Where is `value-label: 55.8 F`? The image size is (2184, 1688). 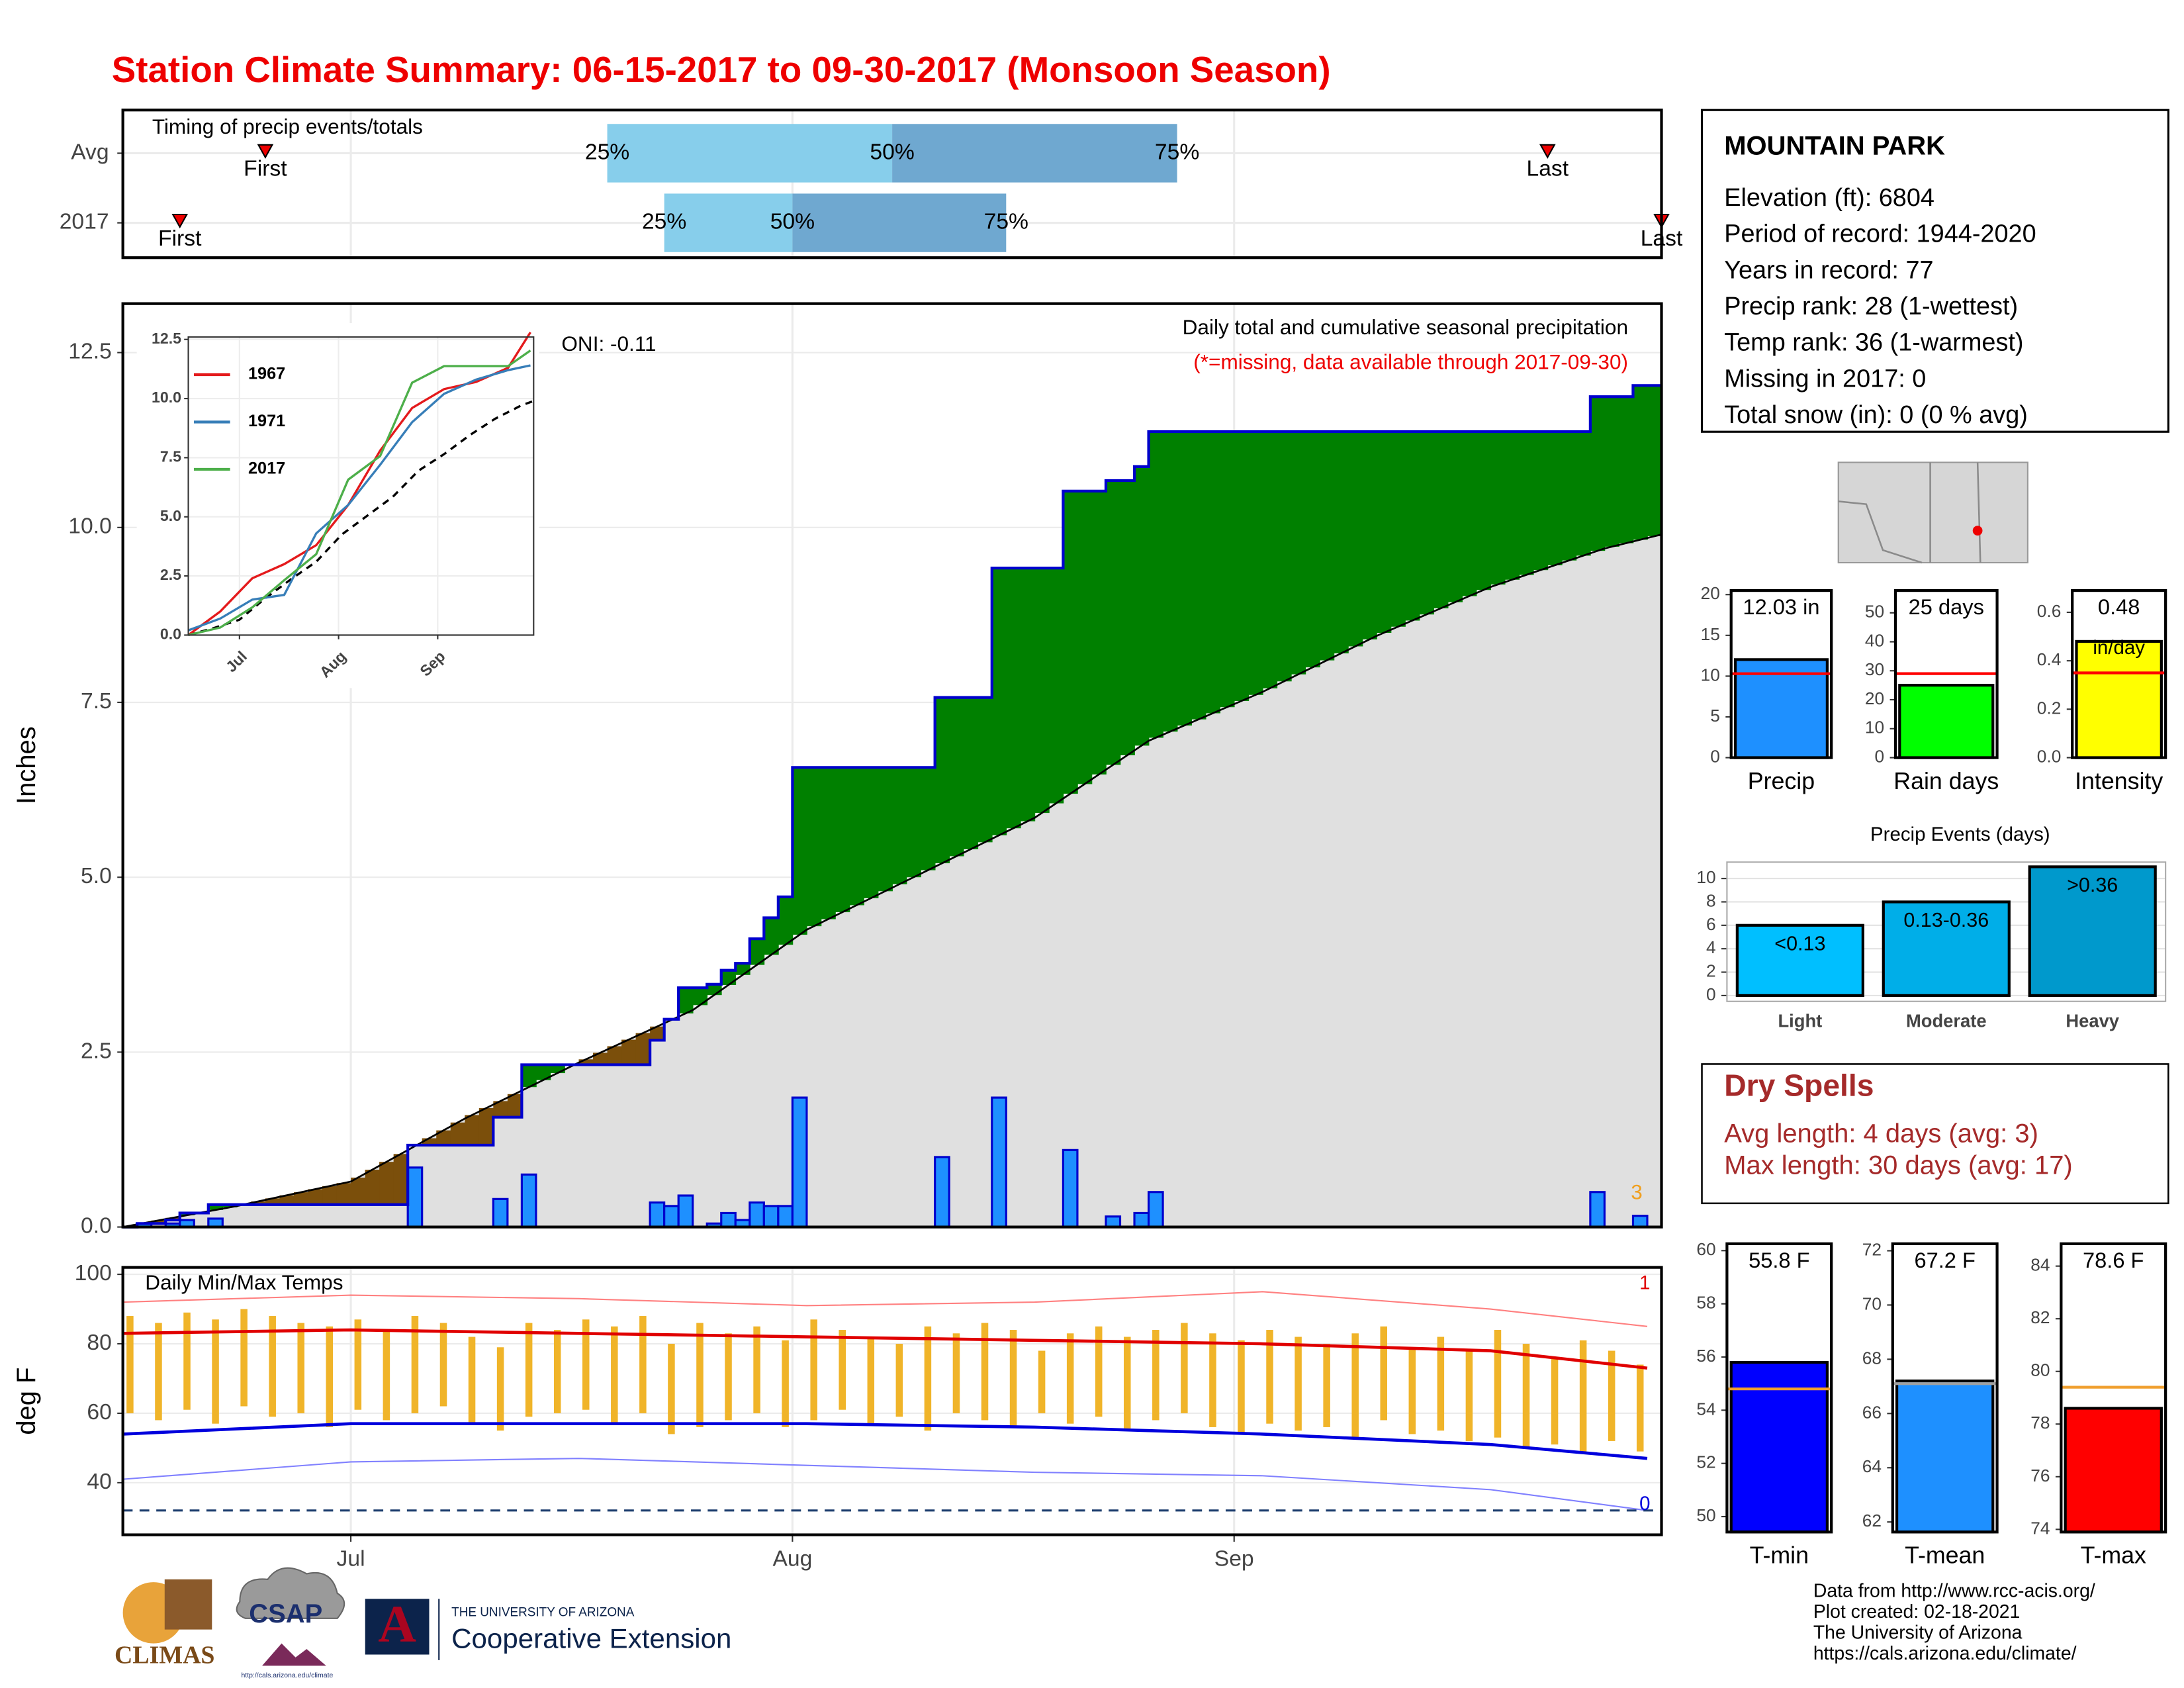 value-label: 55.8 F is located at coordinates (1779, 1260).